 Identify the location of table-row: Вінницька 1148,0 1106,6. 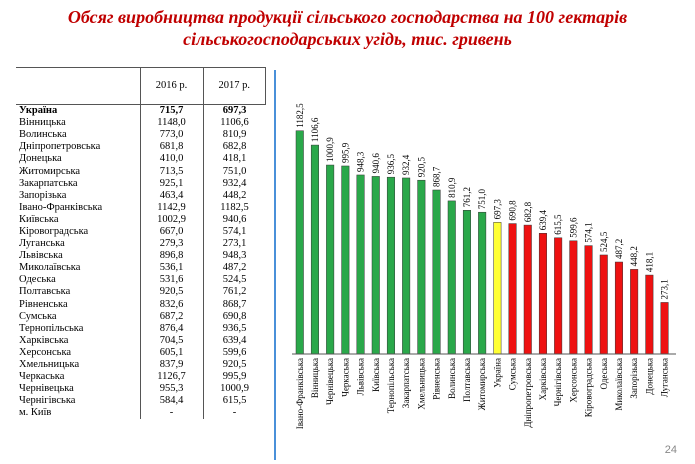
(141, 123).